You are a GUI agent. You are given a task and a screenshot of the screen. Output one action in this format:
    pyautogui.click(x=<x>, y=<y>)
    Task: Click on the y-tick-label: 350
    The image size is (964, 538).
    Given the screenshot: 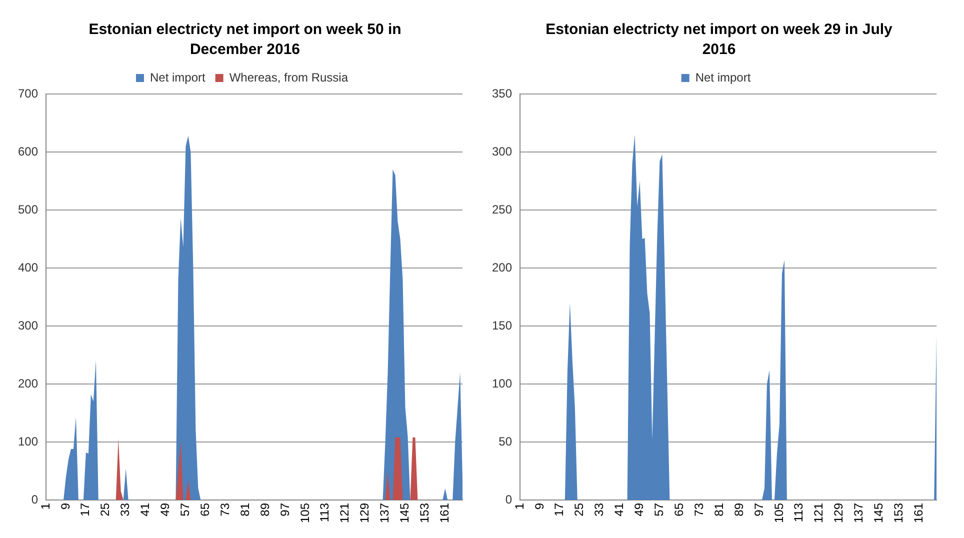 What is the action you would take?
    pyautogui.click(x=502, y=93)
    